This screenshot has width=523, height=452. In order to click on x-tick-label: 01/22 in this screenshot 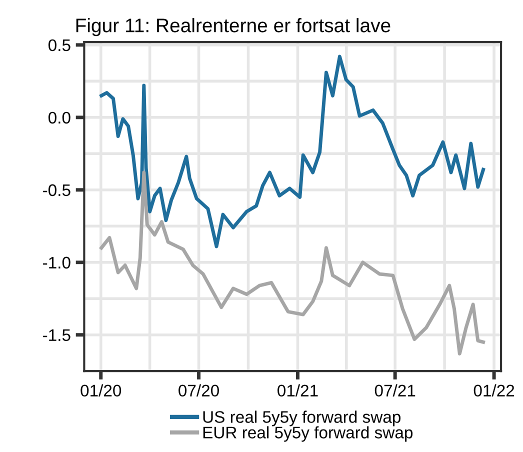, I will do `click(494, 390)`.